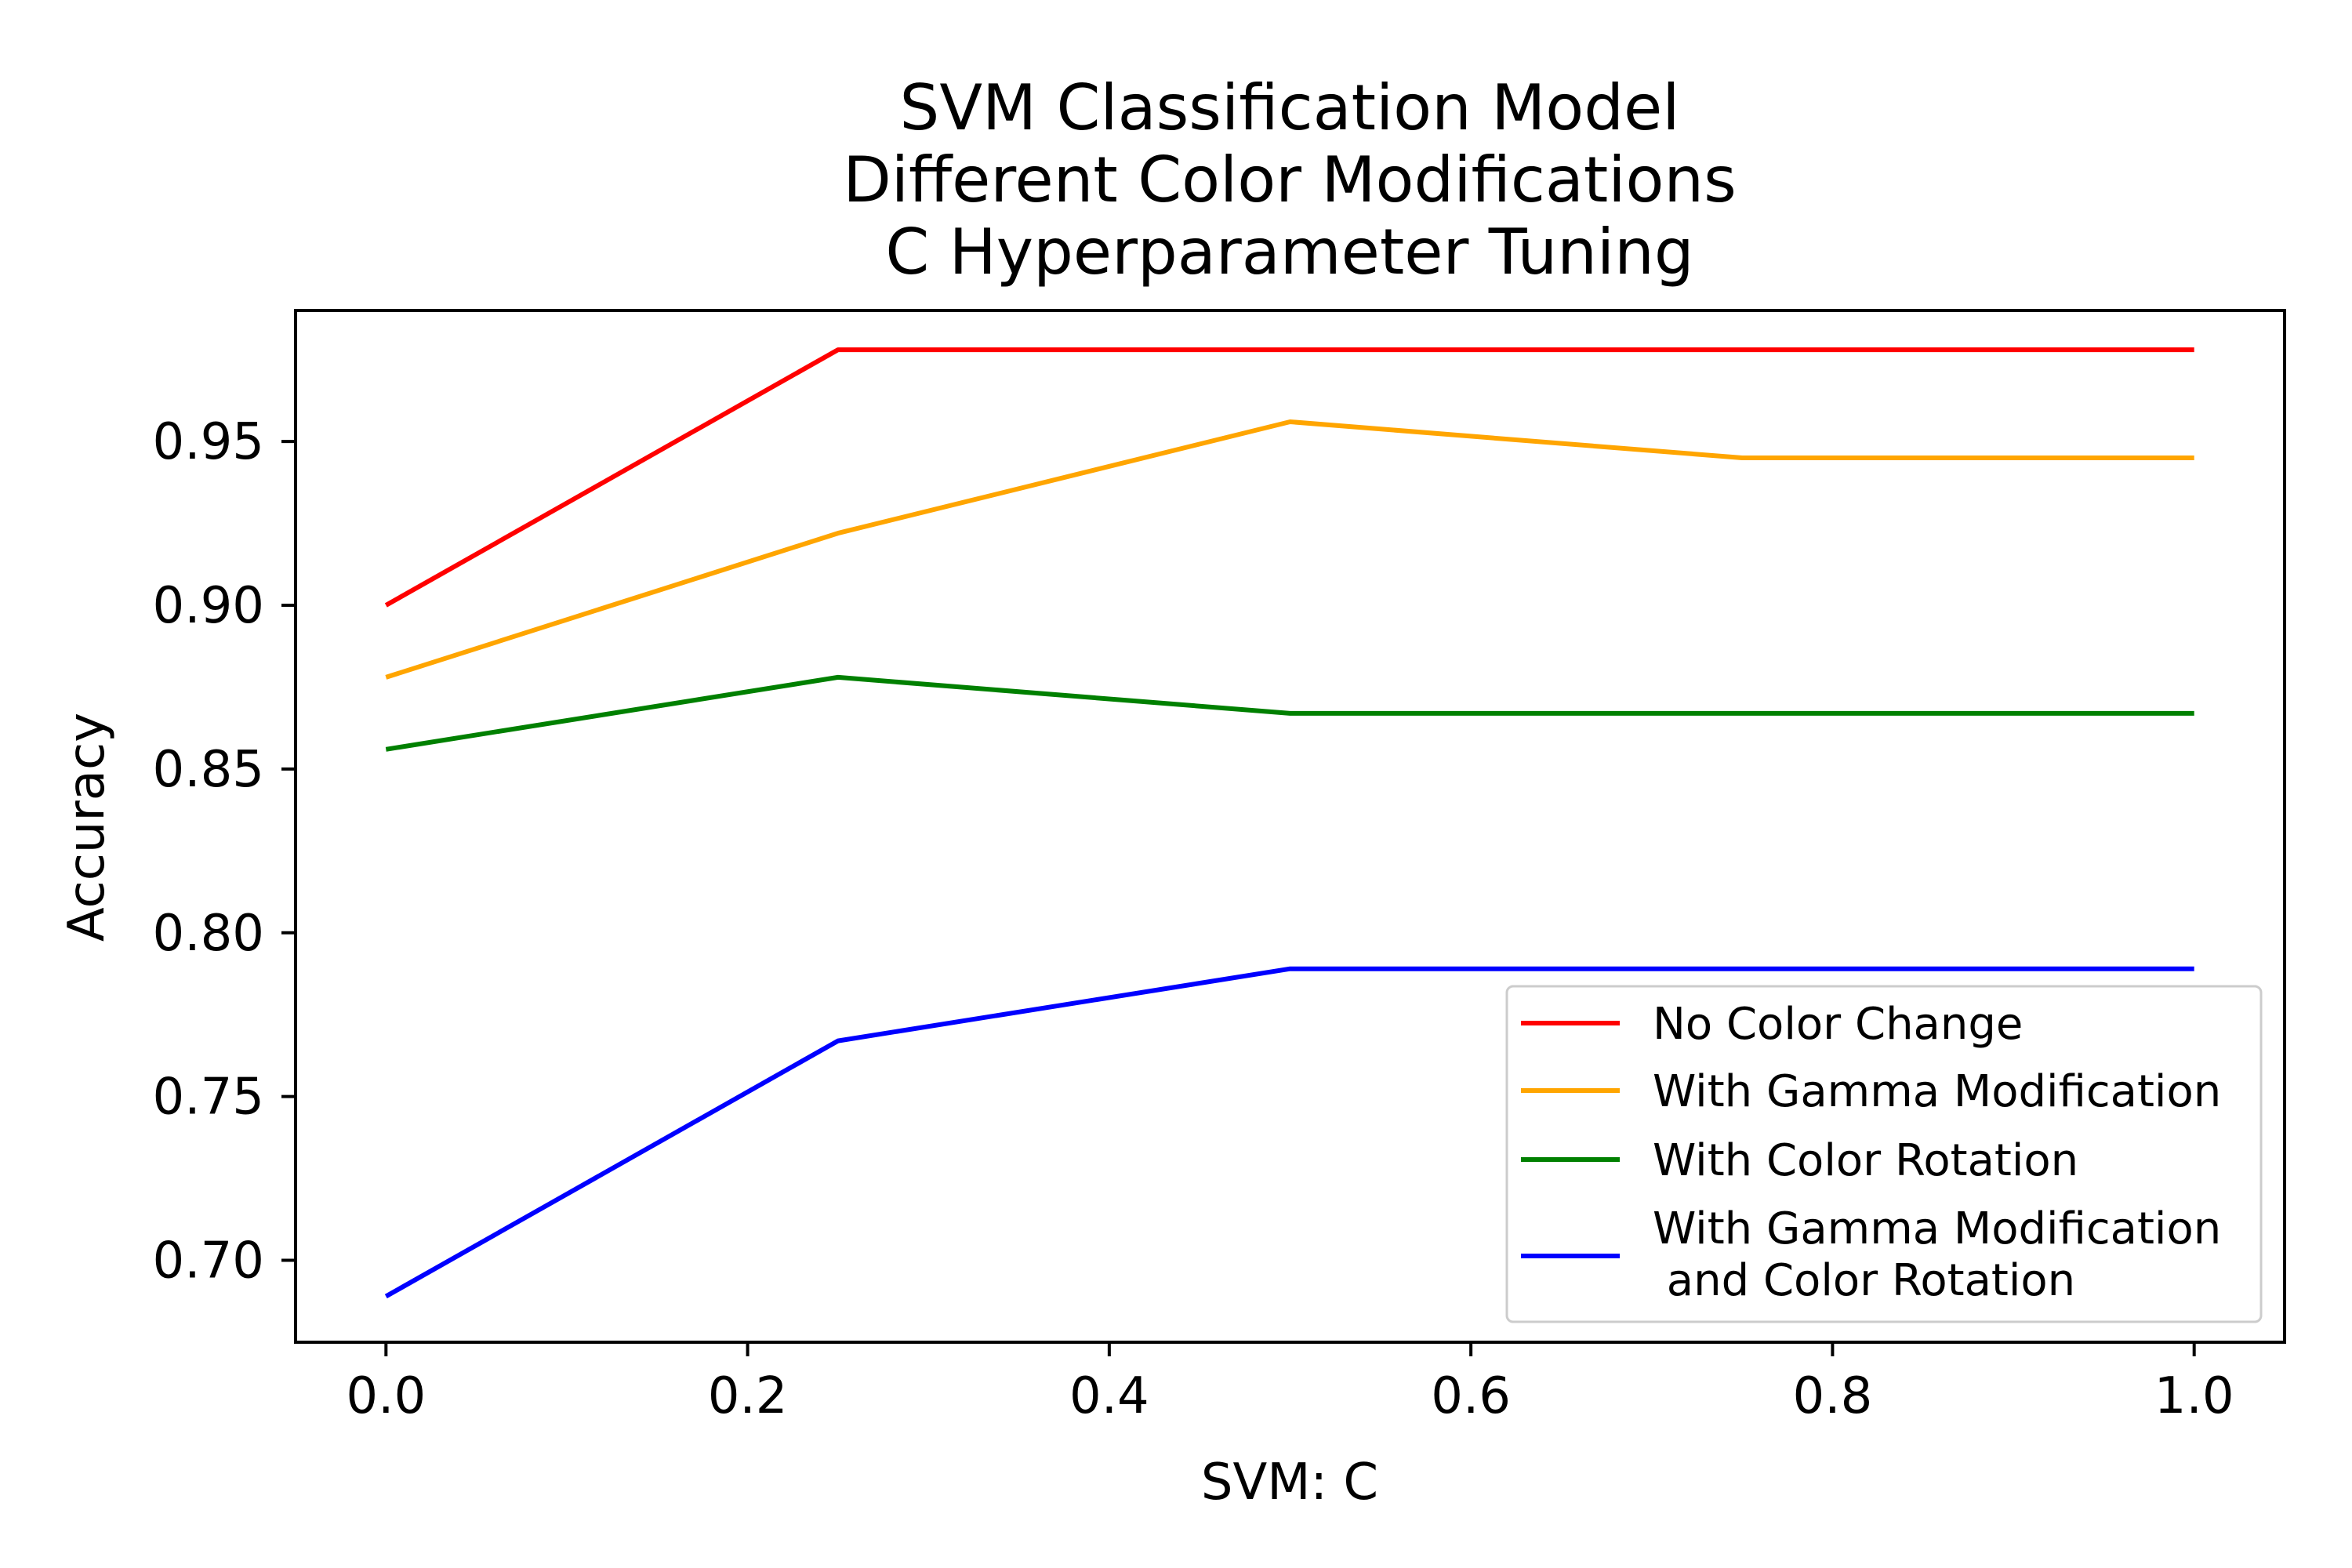  Describe the element at coordinates (209, 934) in the screenshot. I see `y-tick-label-2: 0.80` at that location.